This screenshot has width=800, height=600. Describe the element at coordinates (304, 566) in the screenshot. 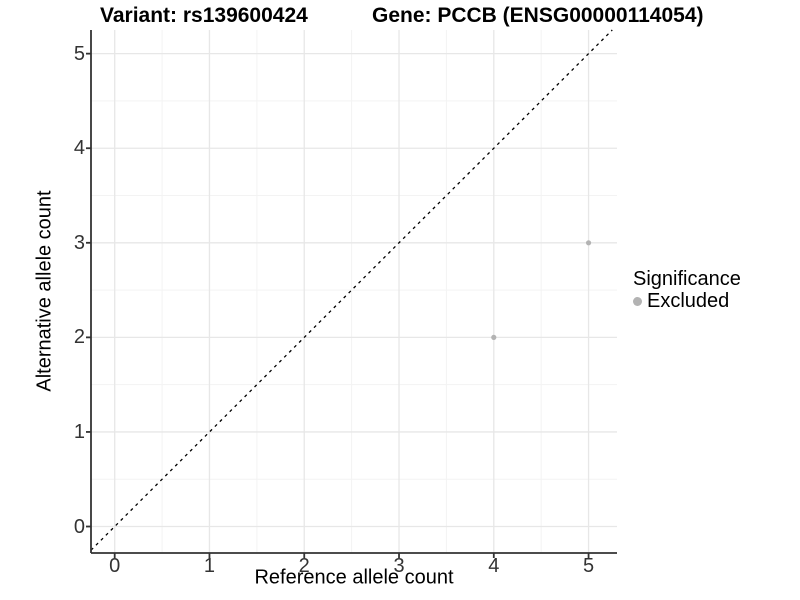

I see `x-tick-label: 2` at that location.